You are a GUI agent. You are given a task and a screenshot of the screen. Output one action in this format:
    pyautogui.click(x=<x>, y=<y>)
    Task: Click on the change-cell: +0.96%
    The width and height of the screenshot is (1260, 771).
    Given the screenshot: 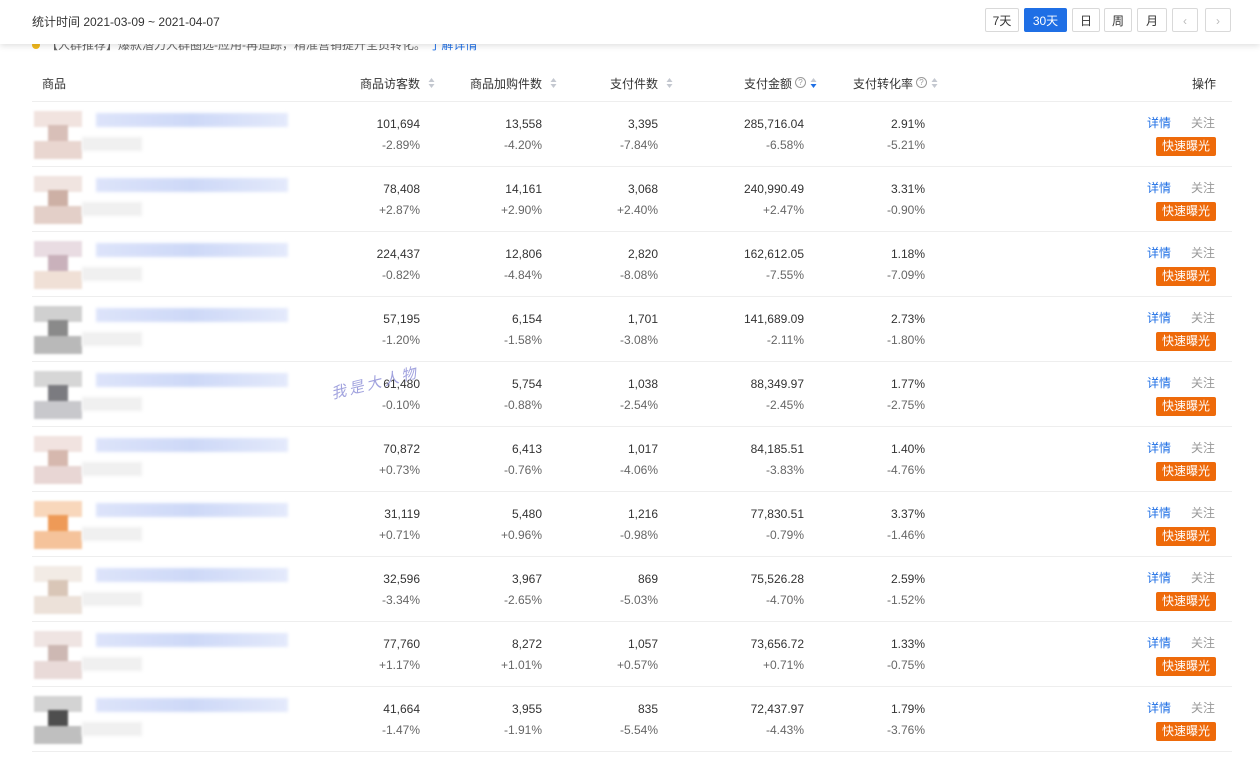 What is the action you would take?
    pyautogui.click(x=521, y=535)
    